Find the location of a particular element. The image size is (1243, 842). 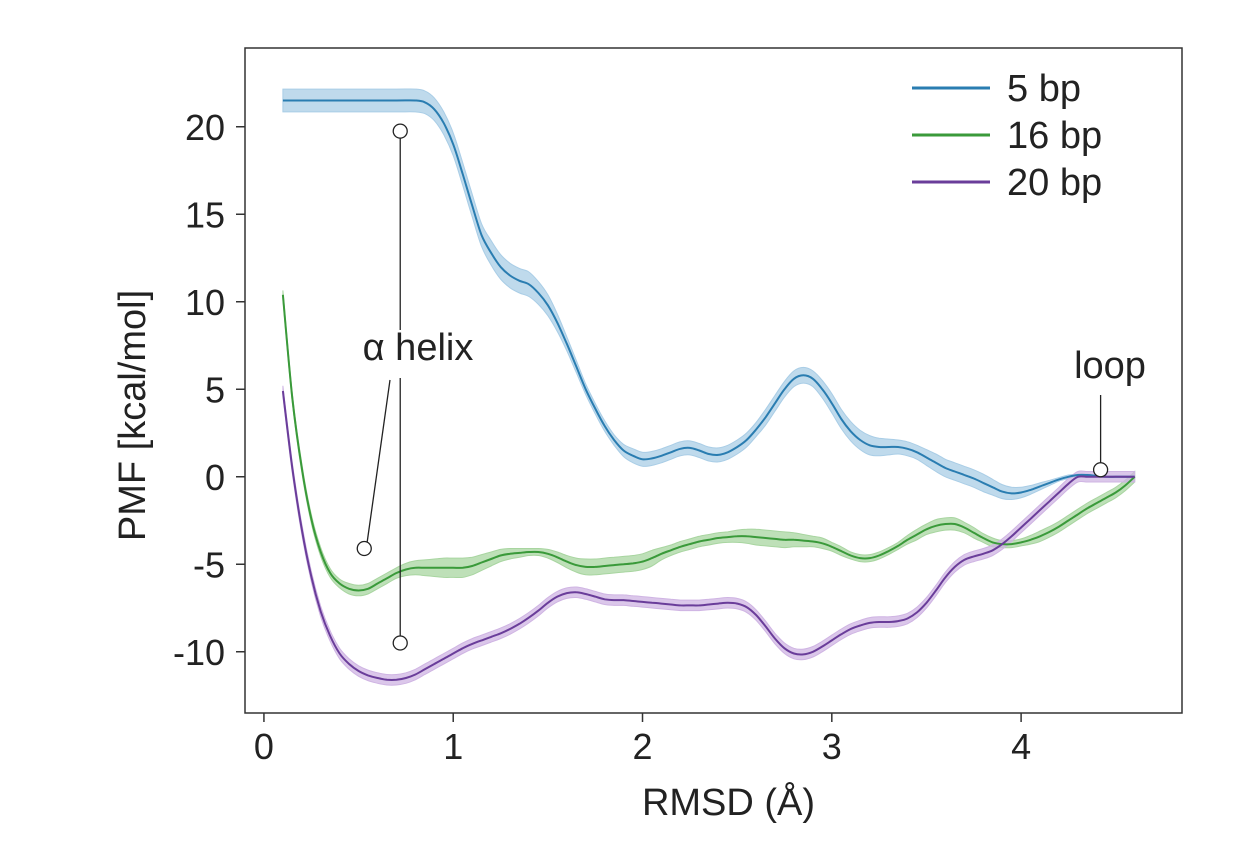

annotation-alpha-helix-label: α helix is located at coordinates (418, 348).